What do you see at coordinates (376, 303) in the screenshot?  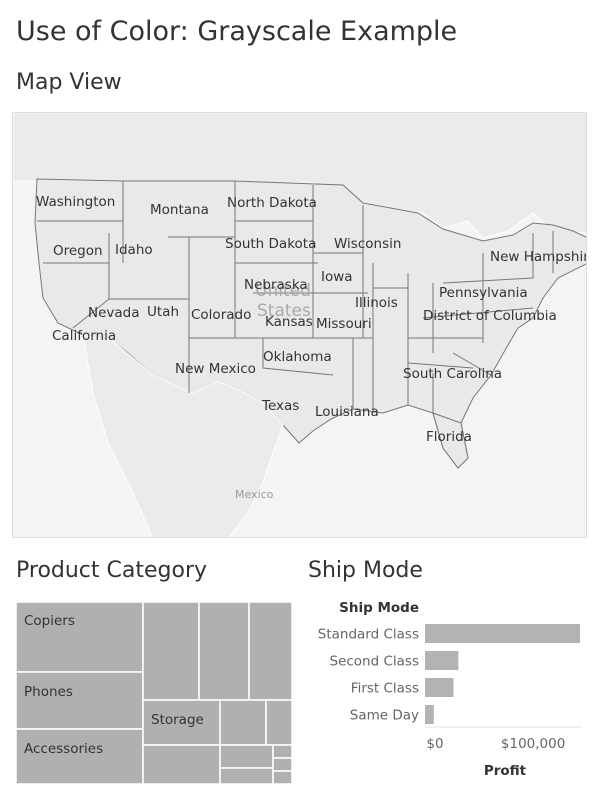 I see `state-label-illinois: Illinois` at bounding box center [376, 303].